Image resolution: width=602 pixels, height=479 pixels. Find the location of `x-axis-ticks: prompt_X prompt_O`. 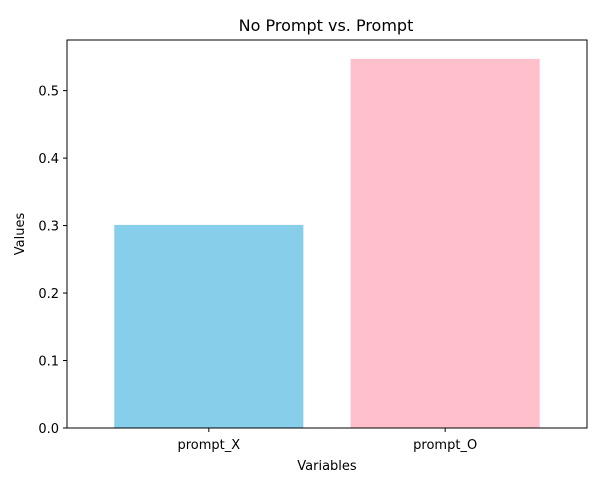

x-axis-ticks: prompt_X prompt_O is located at coordinates (327, 440).